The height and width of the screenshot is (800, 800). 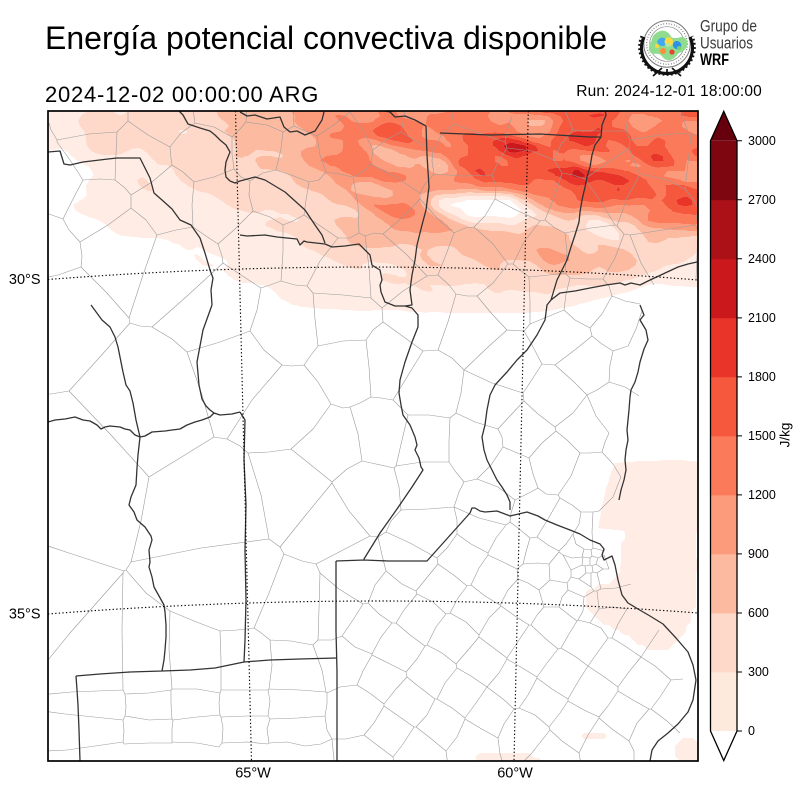 What do you see at coordinates (253, 774) in the screenshot?
I see `svg-text: 65°W` at bounding box center [253, 774].